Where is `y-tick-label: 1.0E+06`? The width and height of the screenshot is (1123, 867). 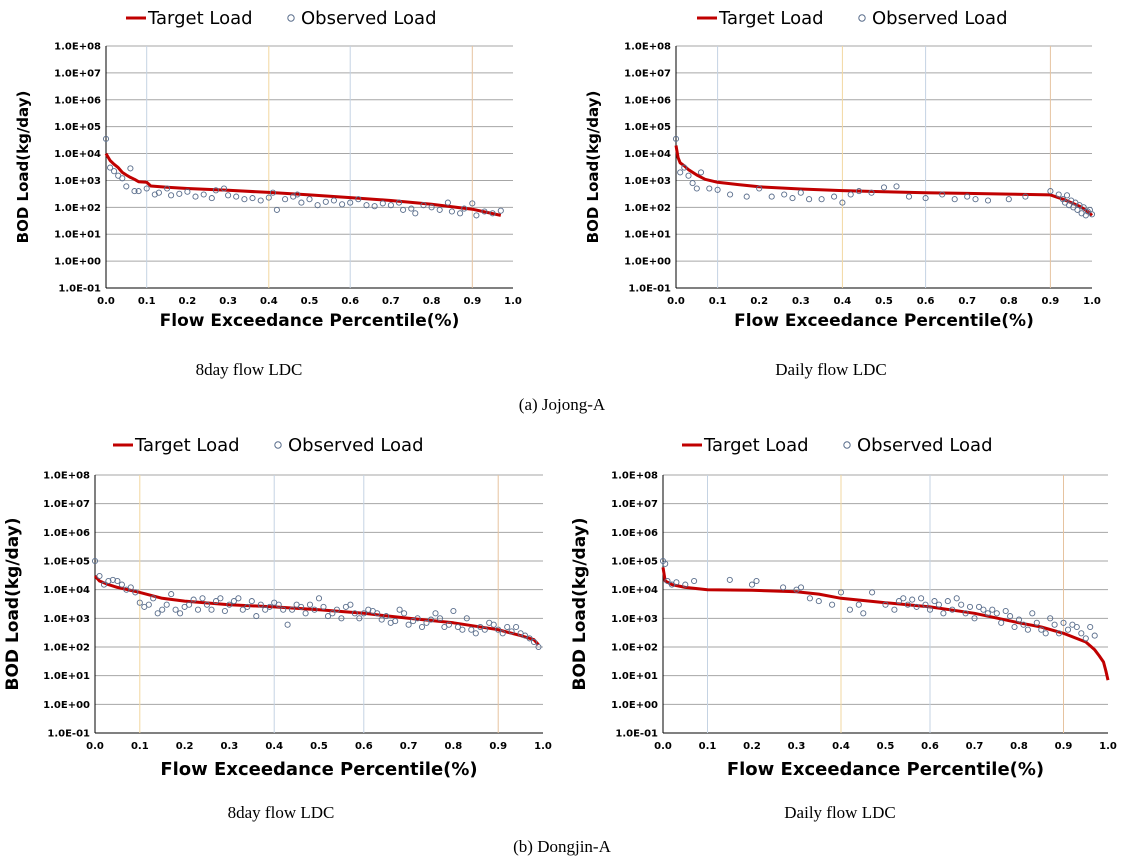 y-tick-label: 1.0E+06 is located at coordinates (66, 533).